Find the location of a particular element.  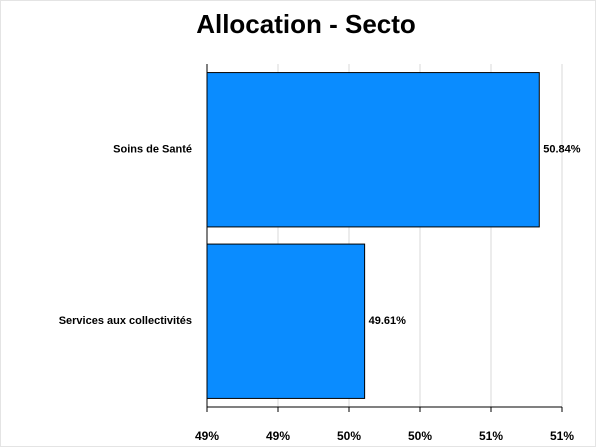

data-label: 50.84% is located at coordinates (562, 150).